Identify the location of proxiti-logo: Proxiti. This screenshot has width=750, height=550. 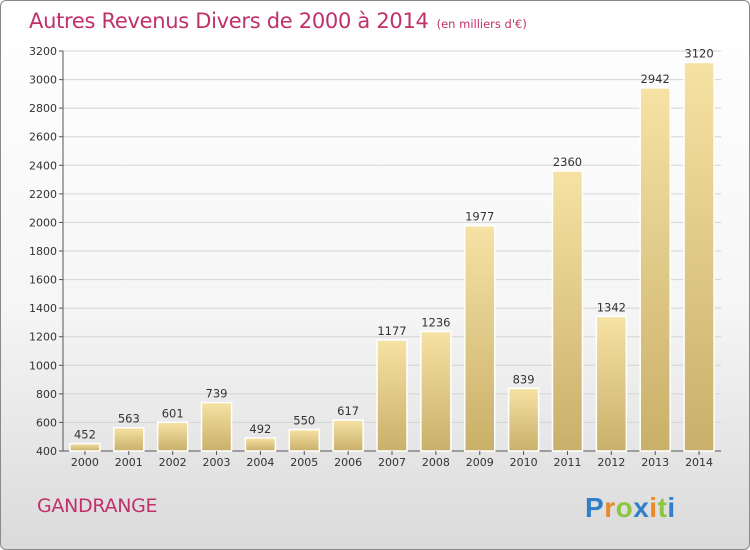
(630, 507).